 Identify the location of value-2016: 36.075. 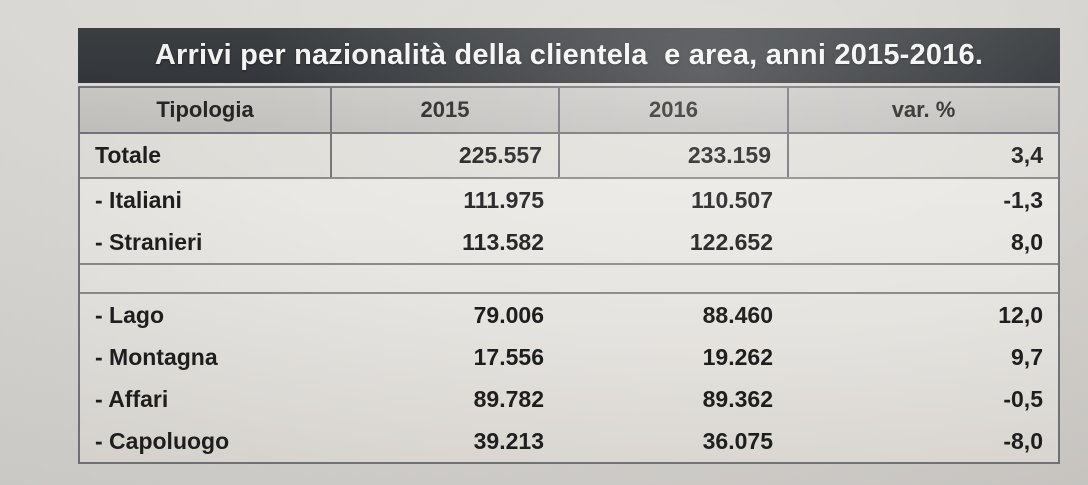
(737, 440).